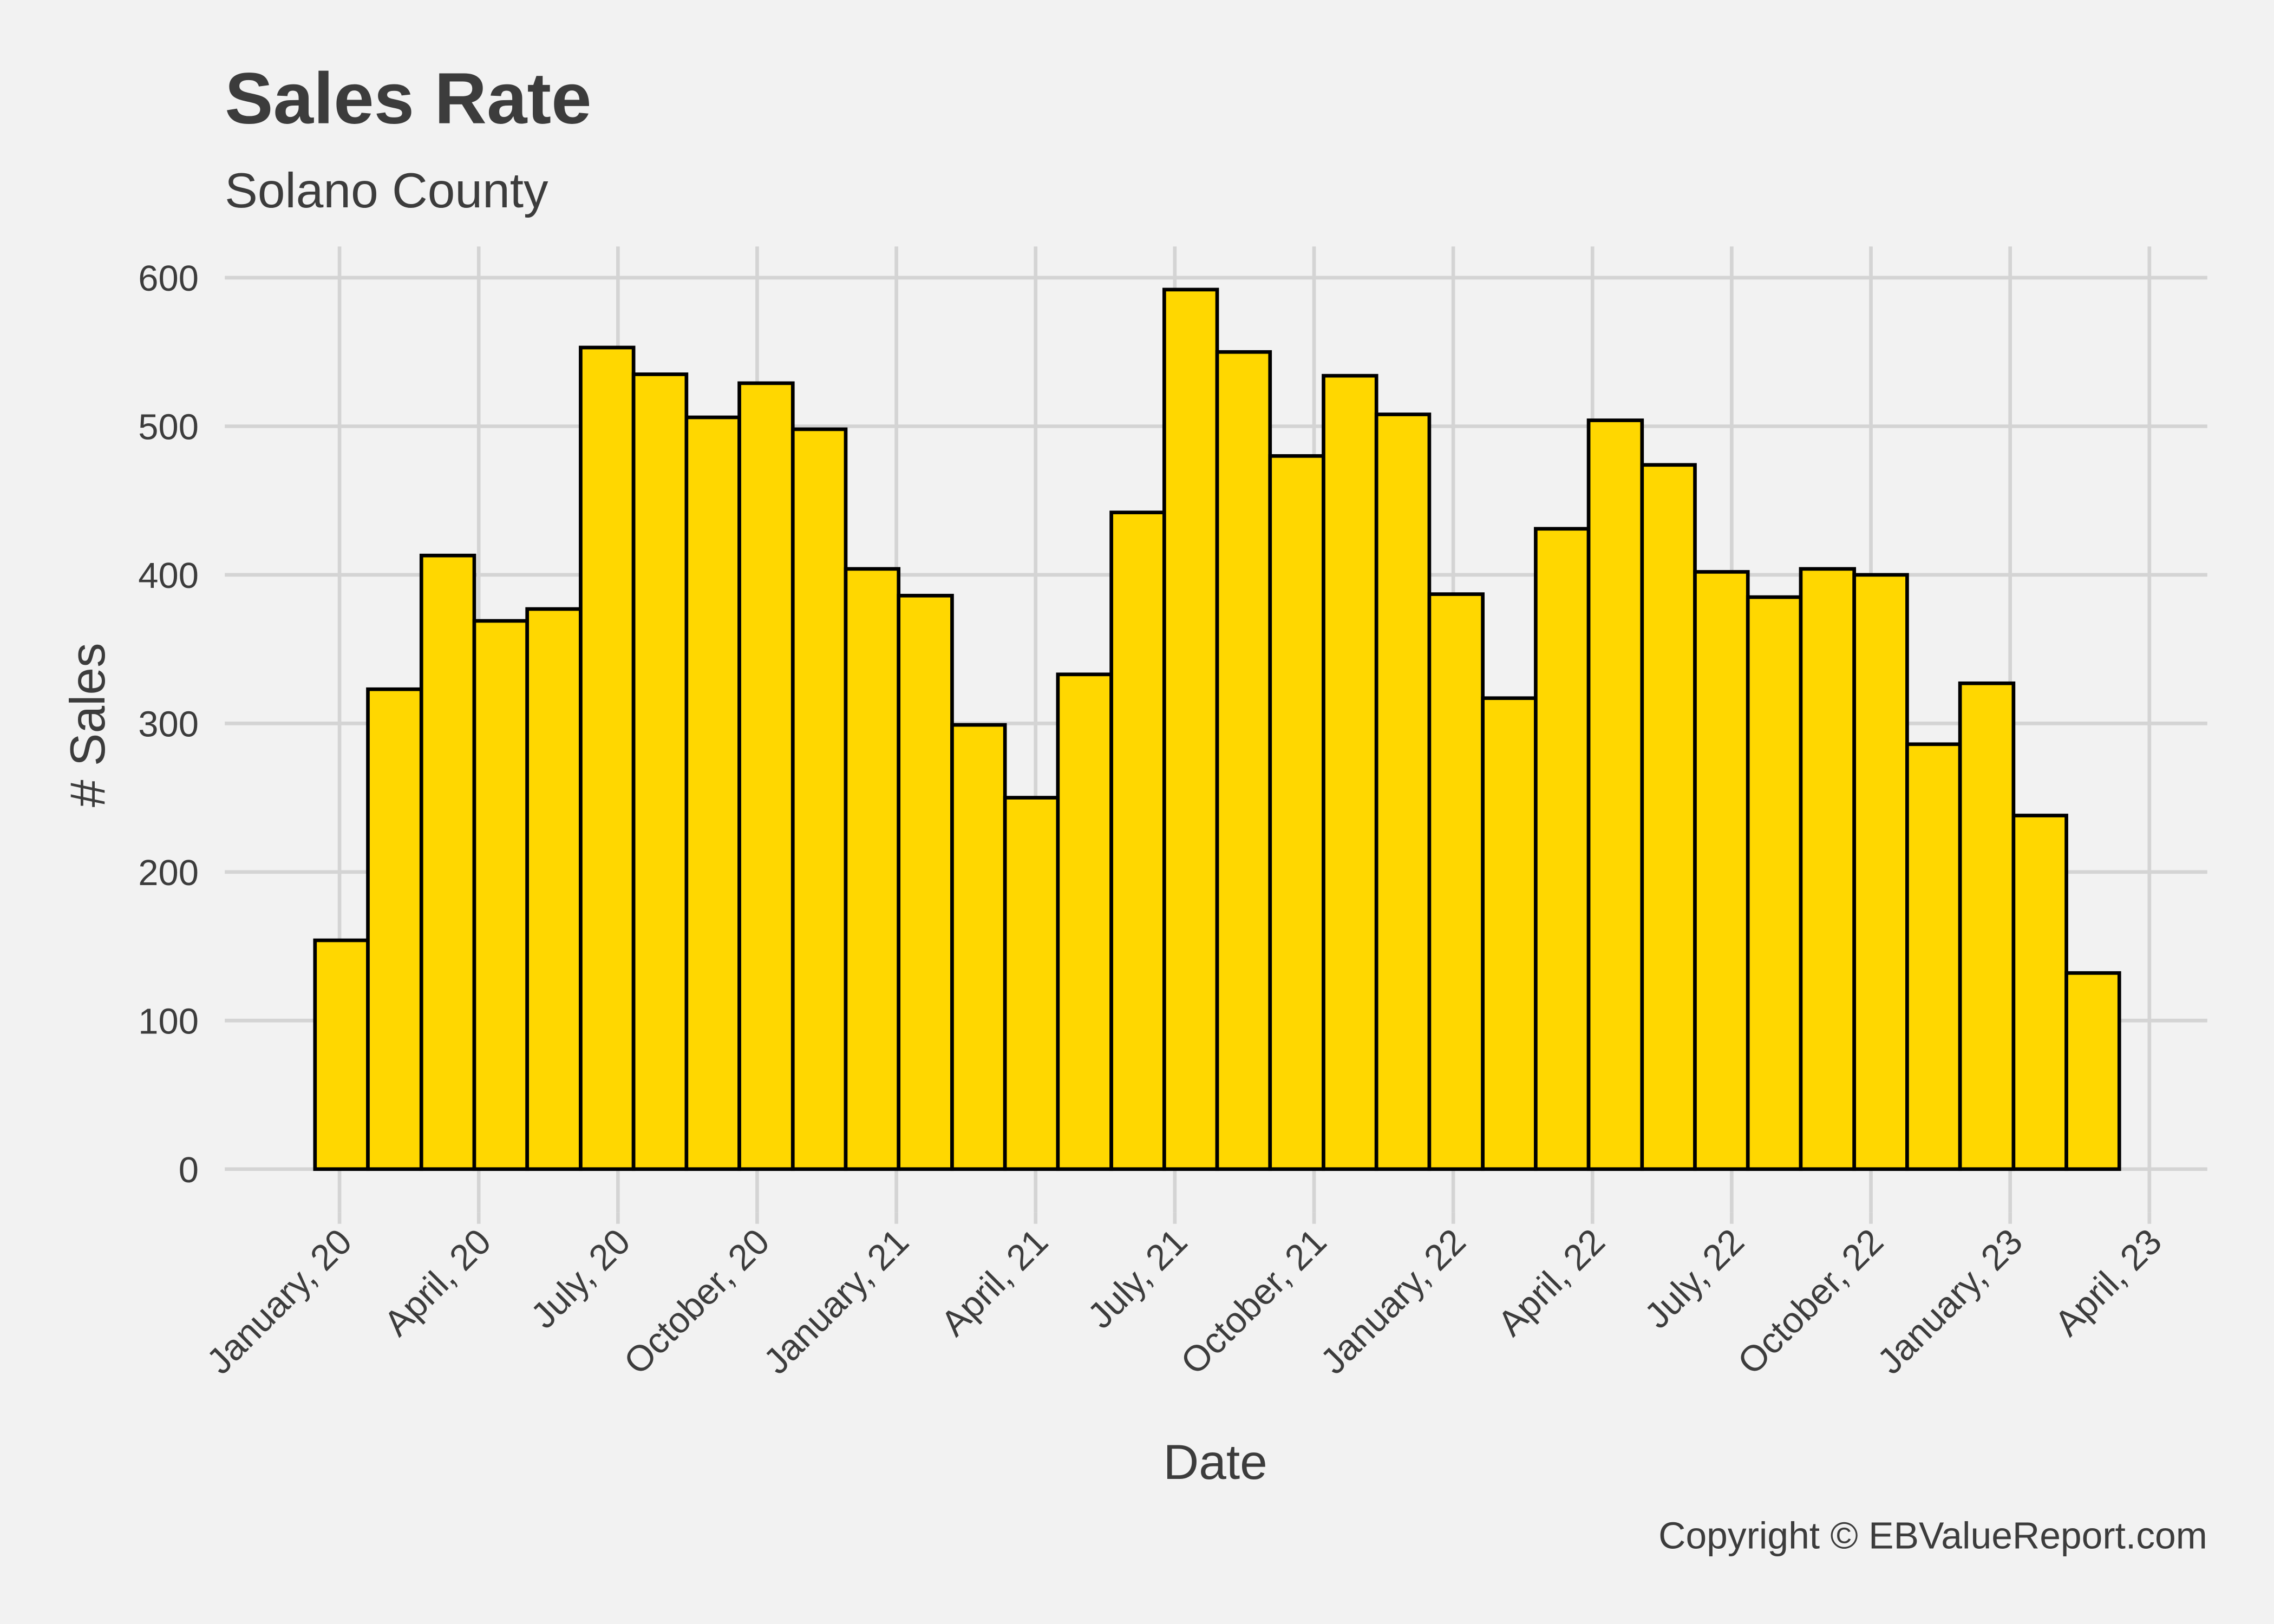 The image size is (2274, 1624). Describe the element at coordinates (88, 725) in the screenshot. I see `y-axis-label: # Sales` at that location.